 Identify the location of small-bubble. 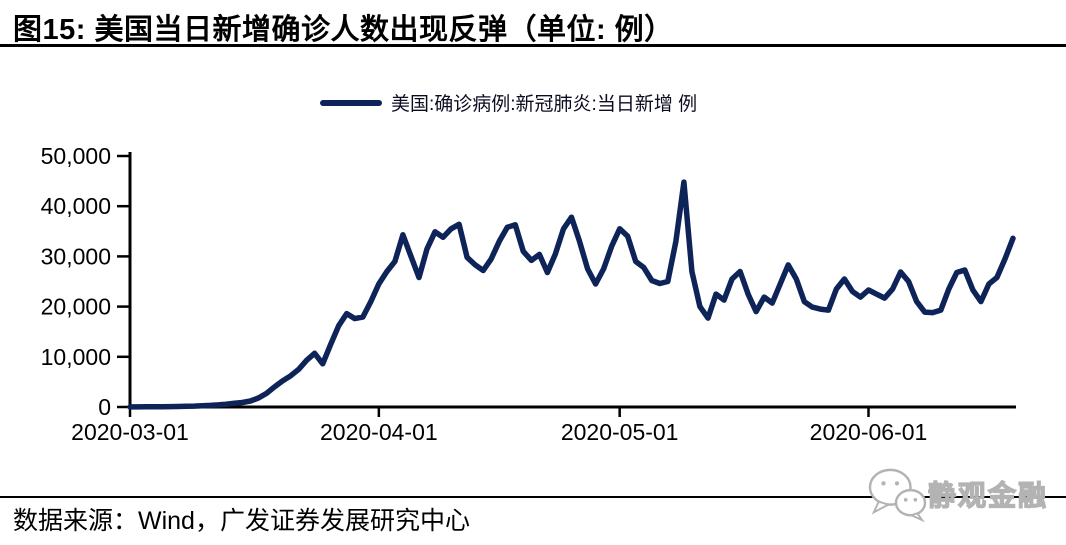
(910, 502).